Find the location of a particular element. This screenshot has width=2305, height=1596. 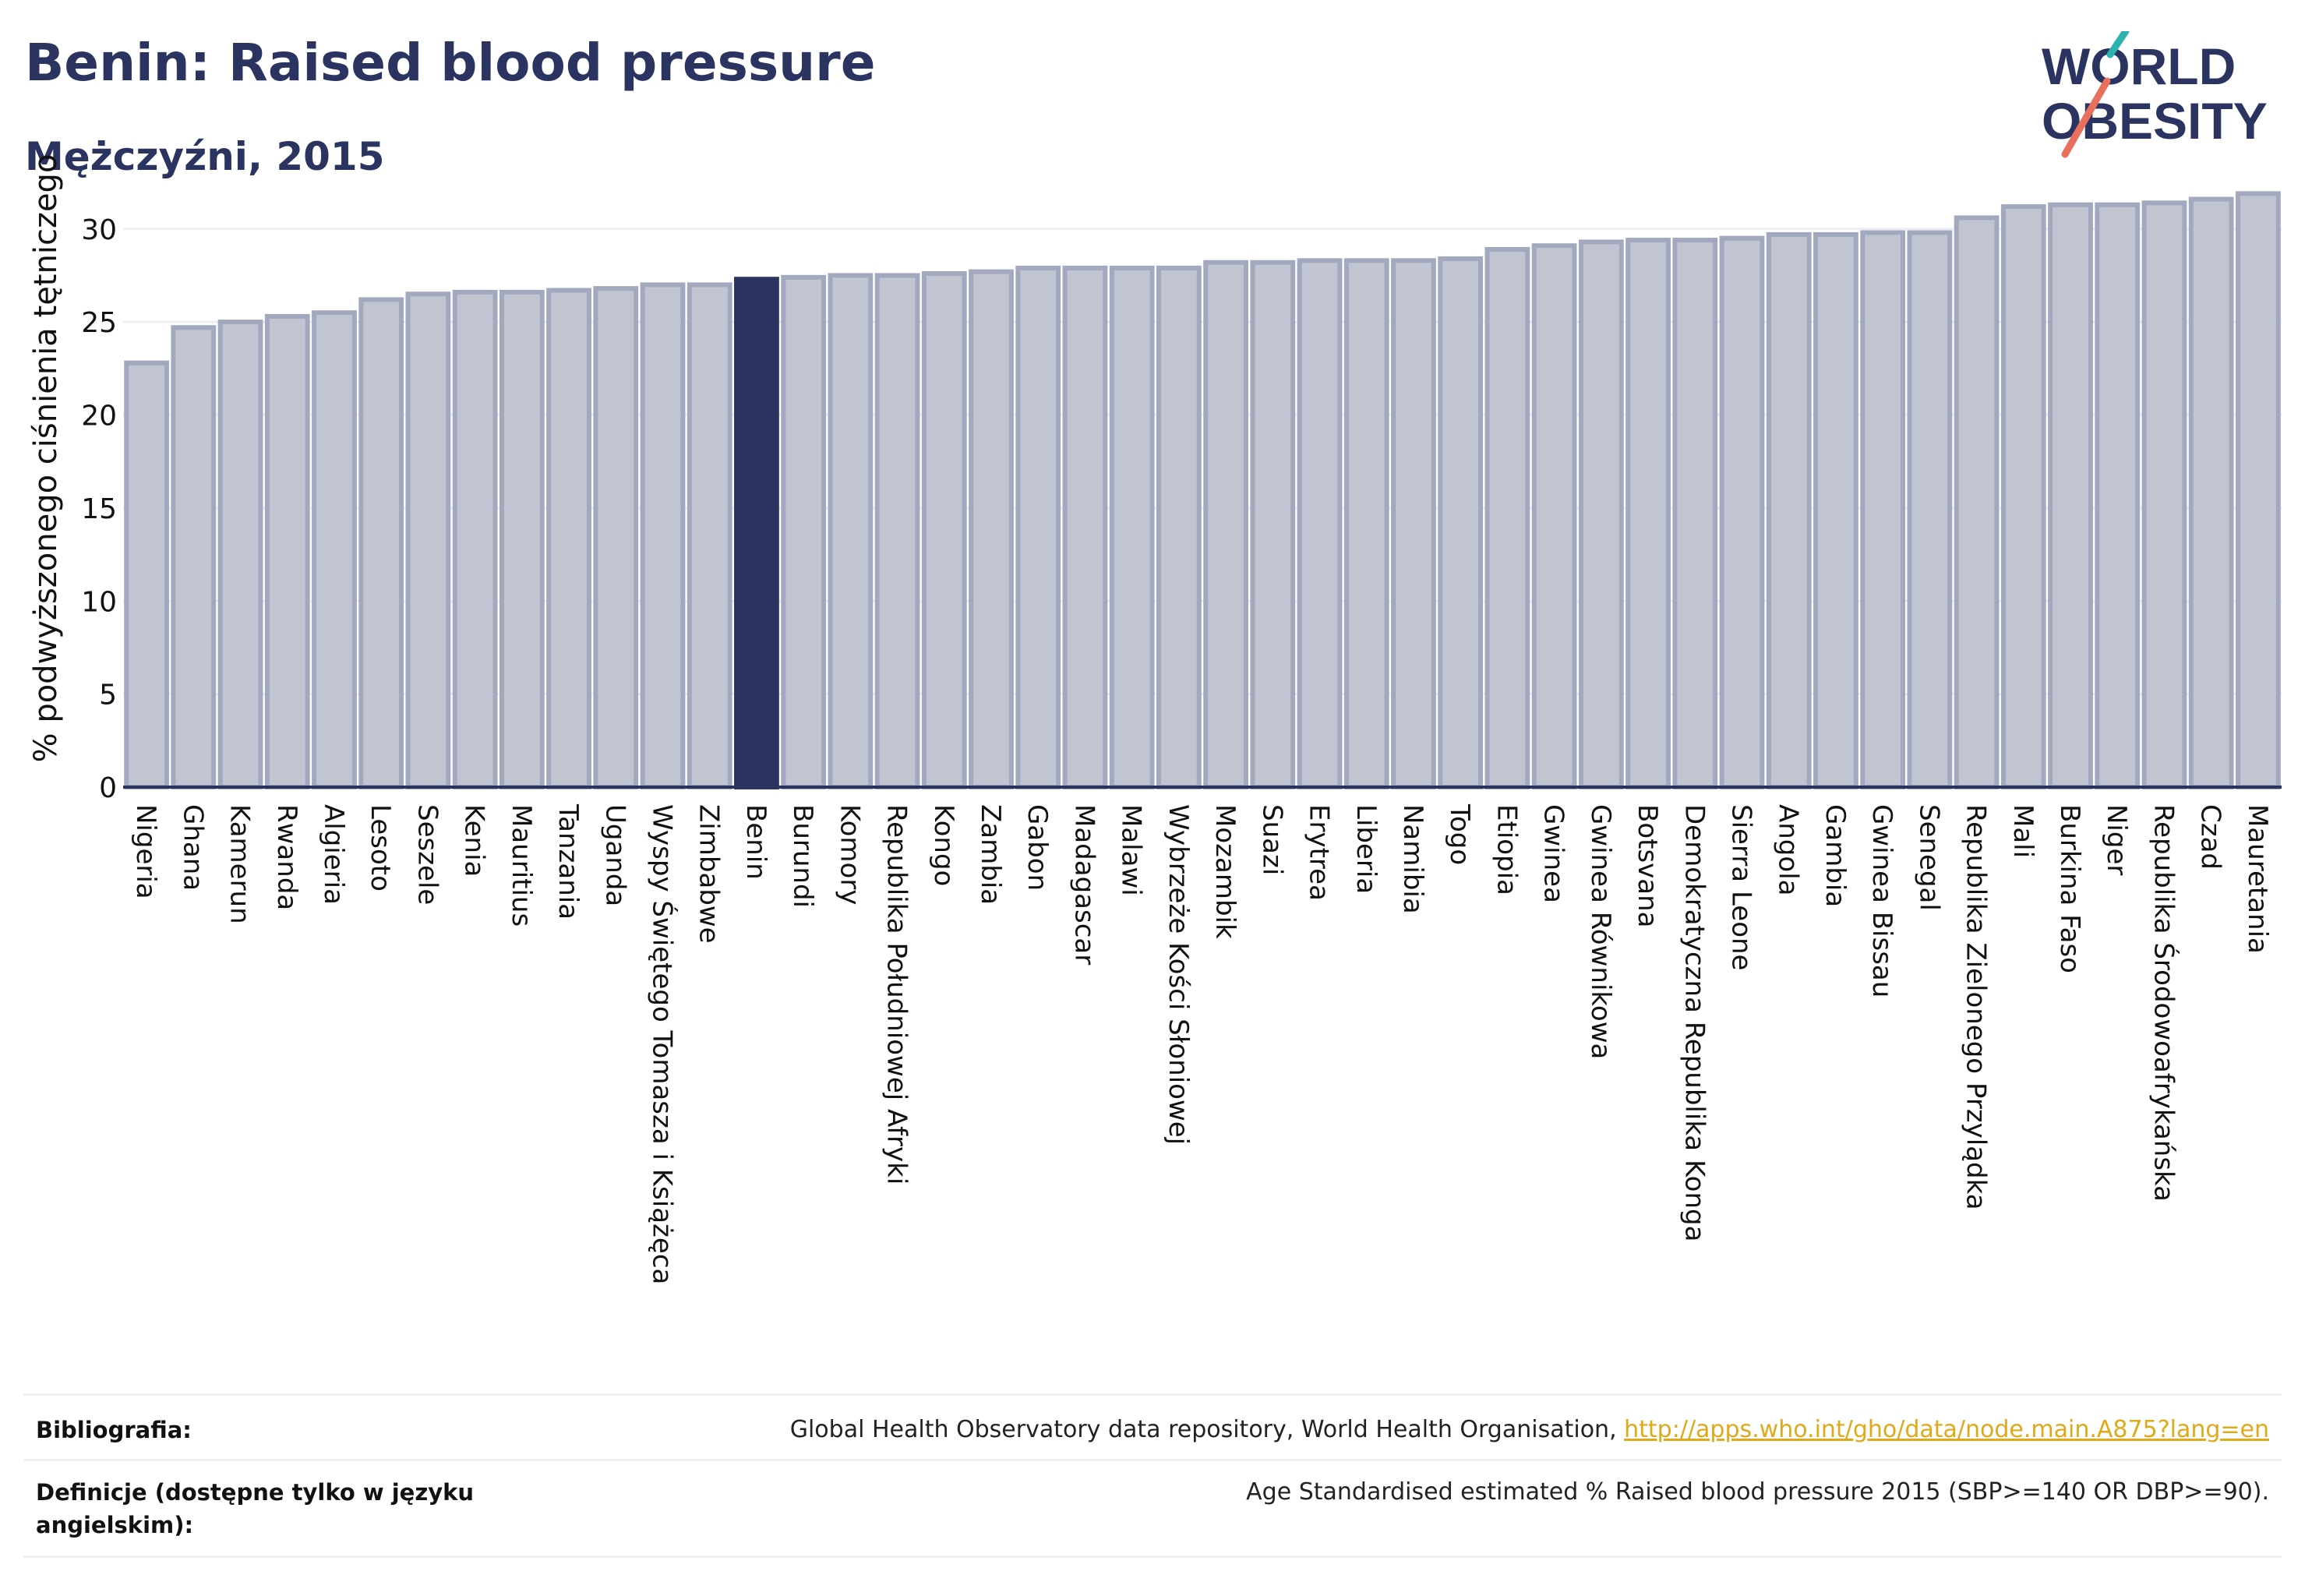

x-tick-label: Demokratyczna Republika Konga is located at coordinates (1694, 1022).